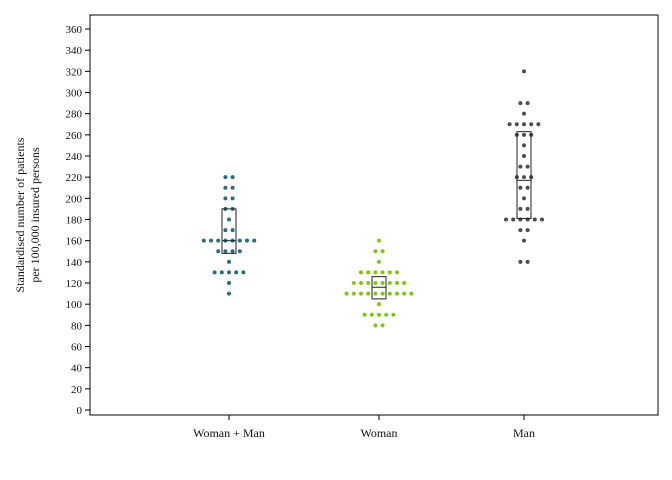 This screenshot has height=480, width=672. I want to click on y-tick-label: 180, so click(74, 221).